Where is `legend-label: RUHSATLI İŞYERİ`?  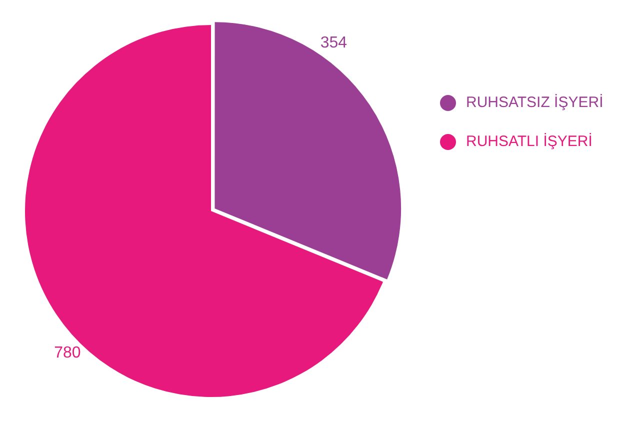
legend-label: RUHSATLI İŞYERİ is located at coordinates (529, 141).